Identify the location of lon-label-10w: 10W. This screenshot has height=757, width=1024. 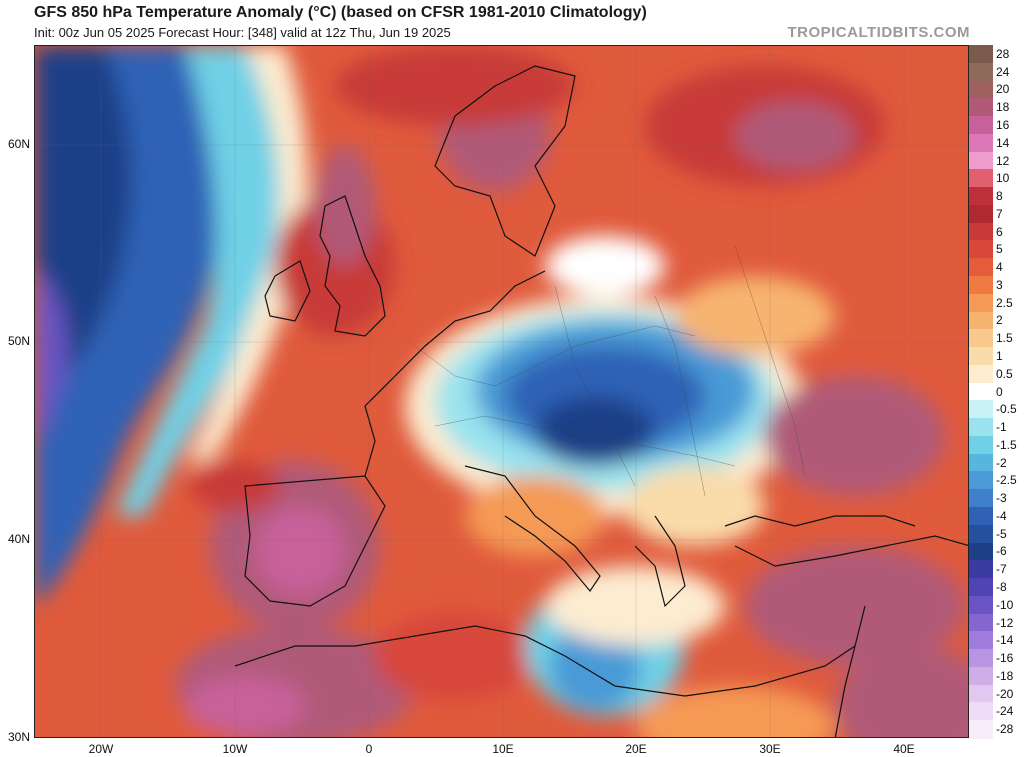
(235, 749).